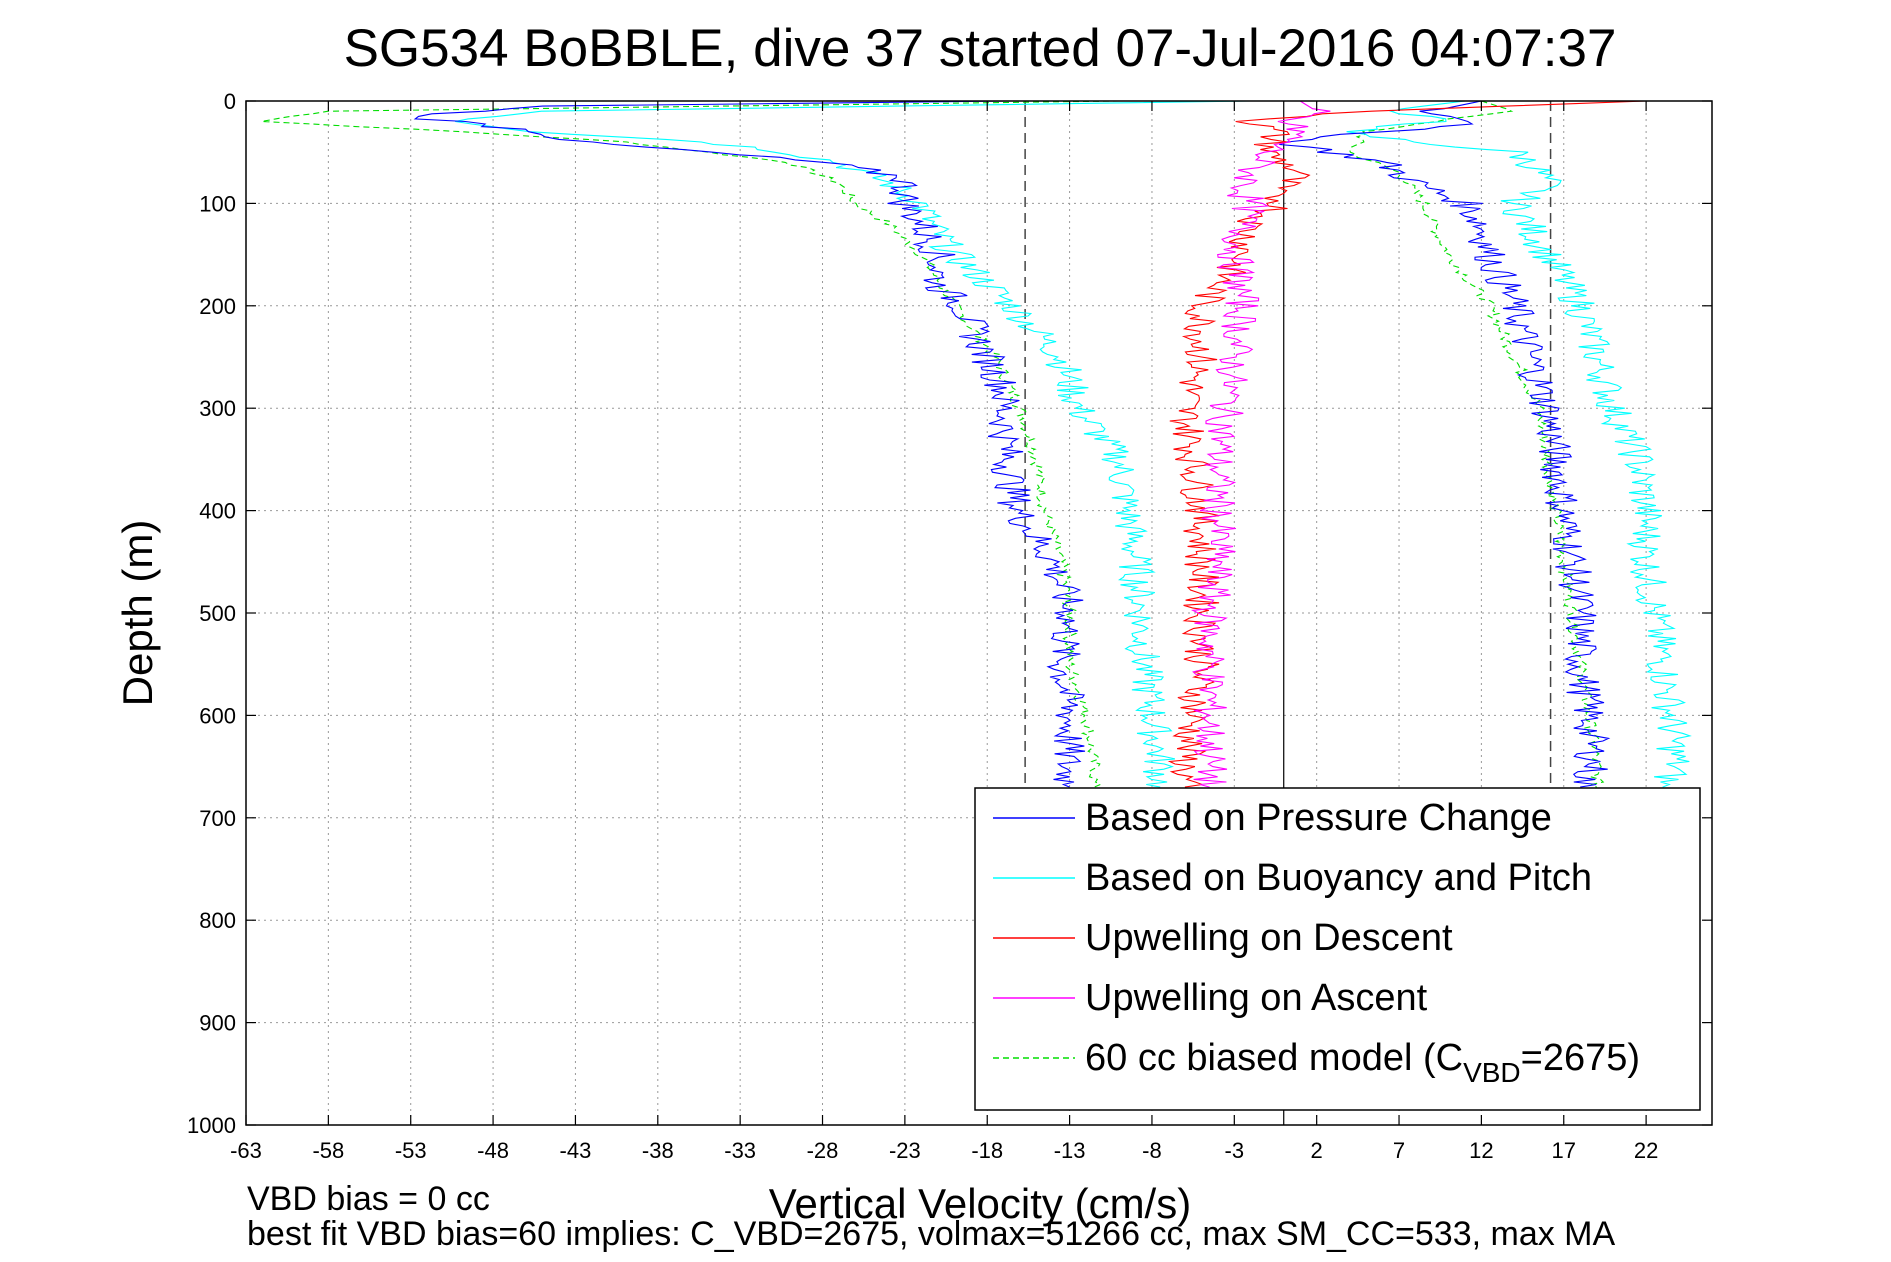 This screenshot has width=1891, height=1262. Describe the element at coordinates (217, 818) in the screenshot. I see `y-tick-label: 700` at that location.